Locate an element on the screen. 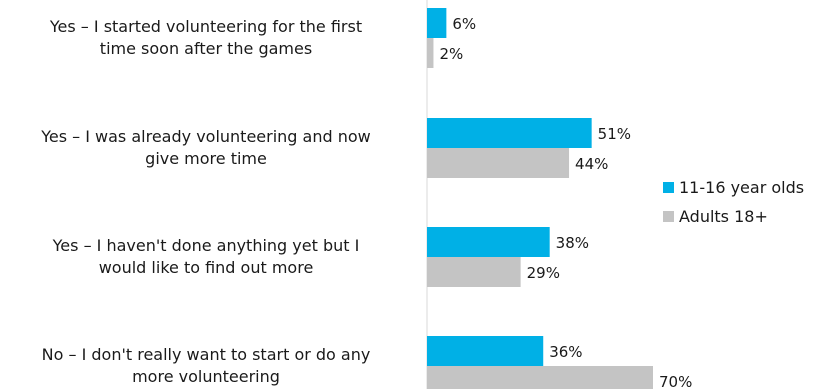  legend-item-adults: Adults 18+ is located at coordinates (715, 216).